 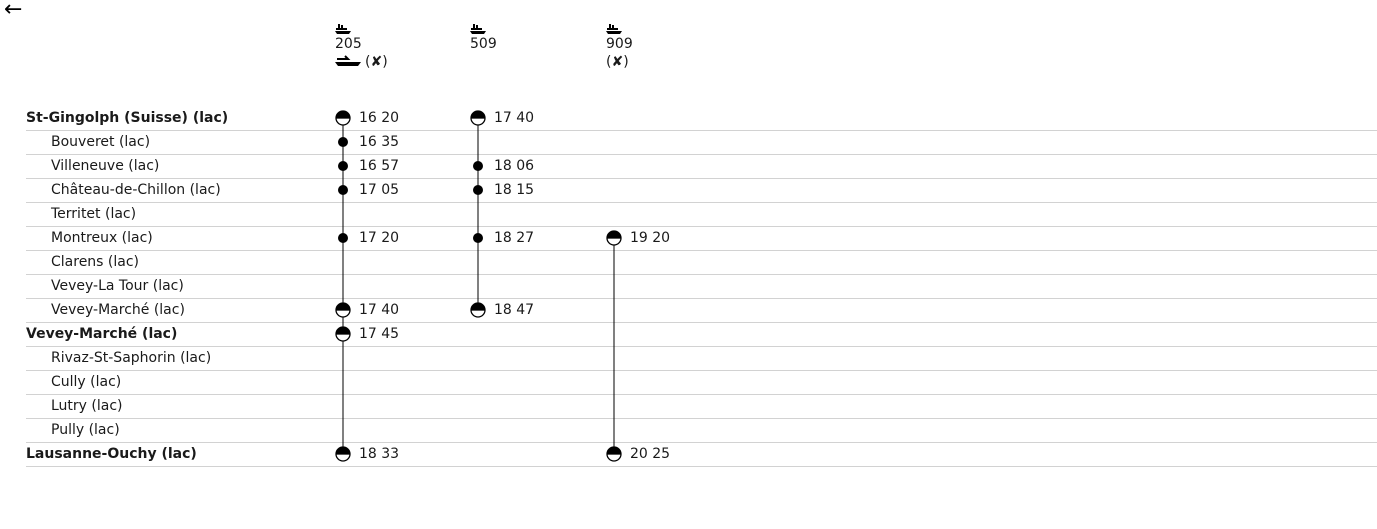 What do you see at coordinates (127, 118) in the screenshot?
I see `stop-name: St-Gingolph (Suisse) (lac)` at bounding box center [127, 118].